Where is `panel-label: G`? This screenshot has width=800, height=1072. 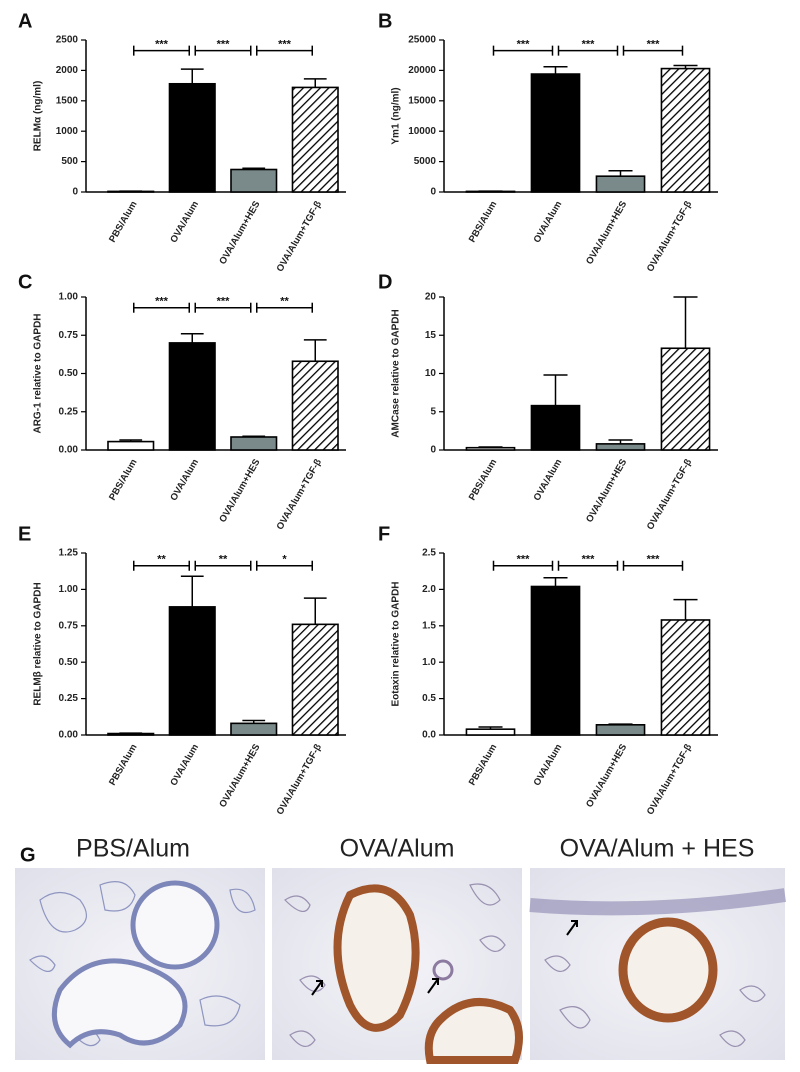 panel-label: G is located at coordinates (28, 855).